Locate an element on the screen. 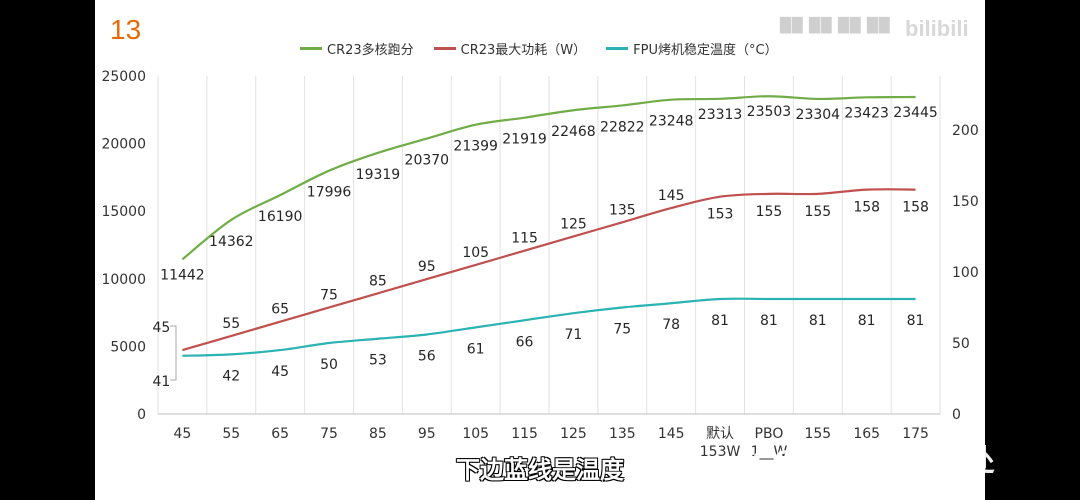 This screenshot has width=1080, height=500. data-label: 135 is located at coordinates (622, 210).